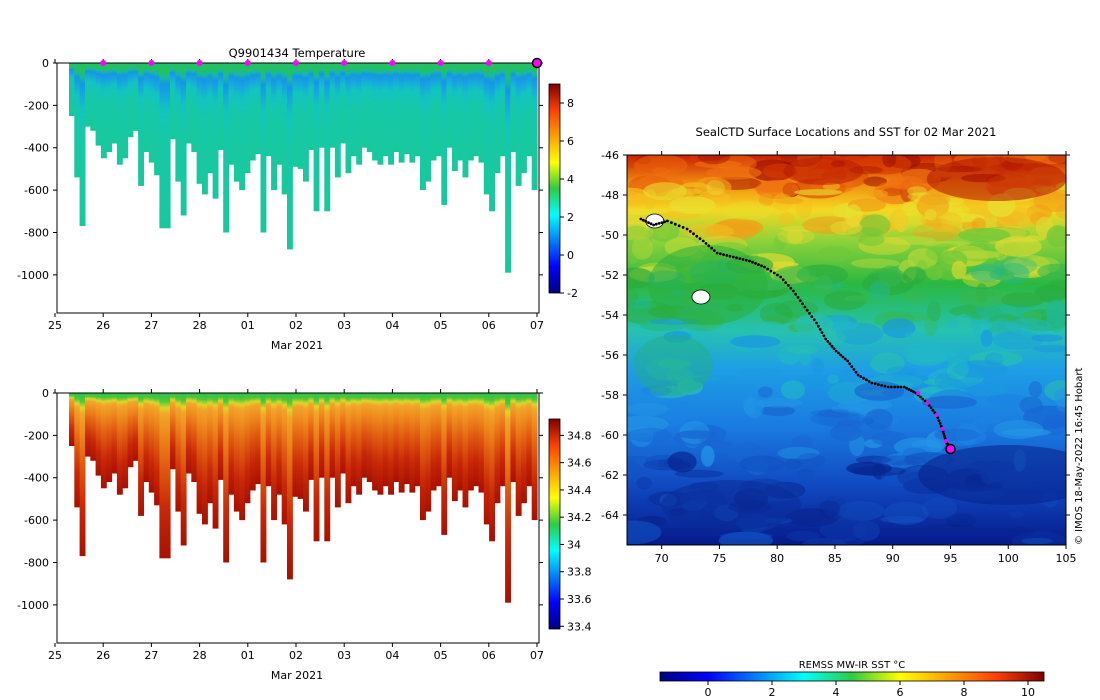 This screenshot has width=1100, height=700. What do you see at coordinates (200, 325) in the screenshot?
I see `p1-x-tick-label: 28` at bounding box center [200, 325].